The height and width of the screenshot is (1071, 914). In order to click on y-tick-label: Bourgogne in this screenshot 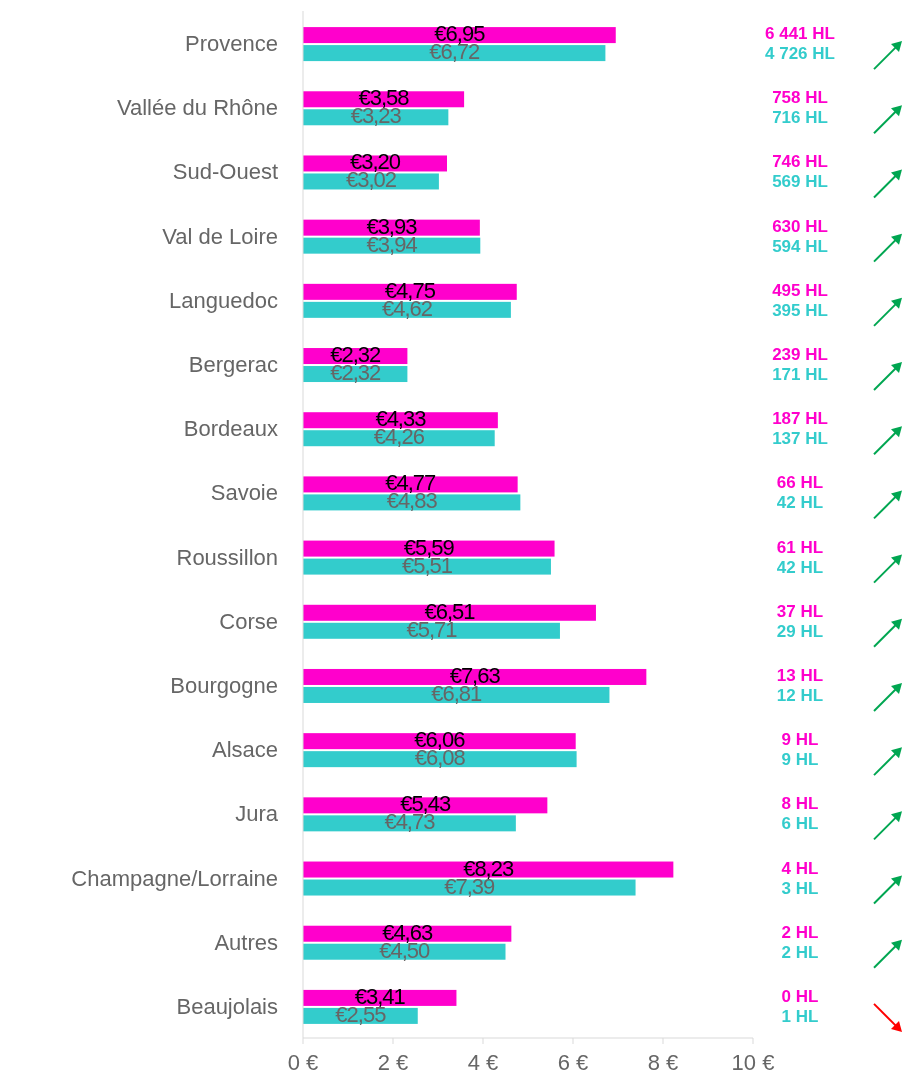, I will do `click(224, 685)`.